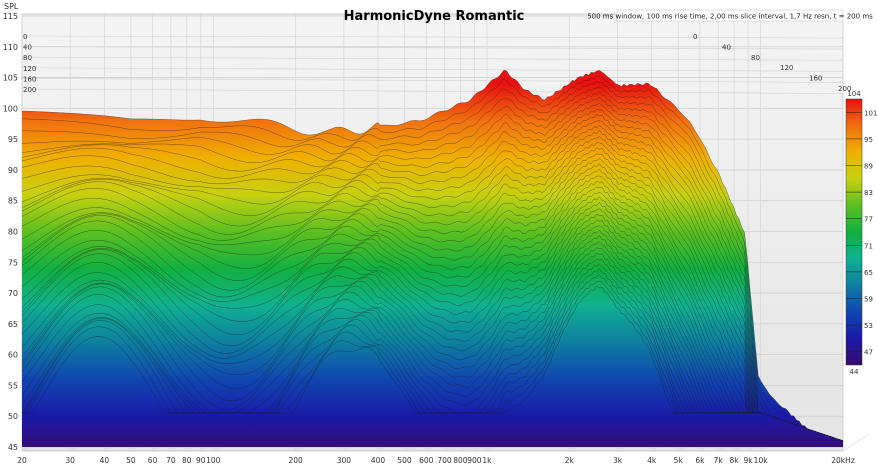  What do you see at coordinates (856, 442) in the screenshot?
I see `grid-line-diag` at bounding box center [856, 442].